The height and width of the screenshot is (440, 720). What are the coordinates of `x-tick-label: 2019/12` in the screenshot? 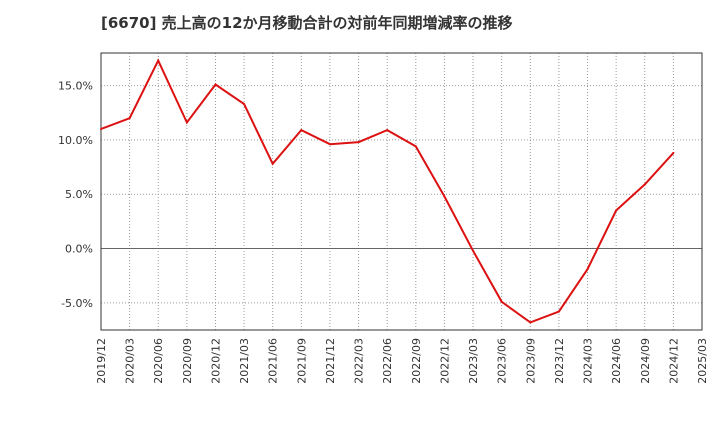 It's located at (101, 361).